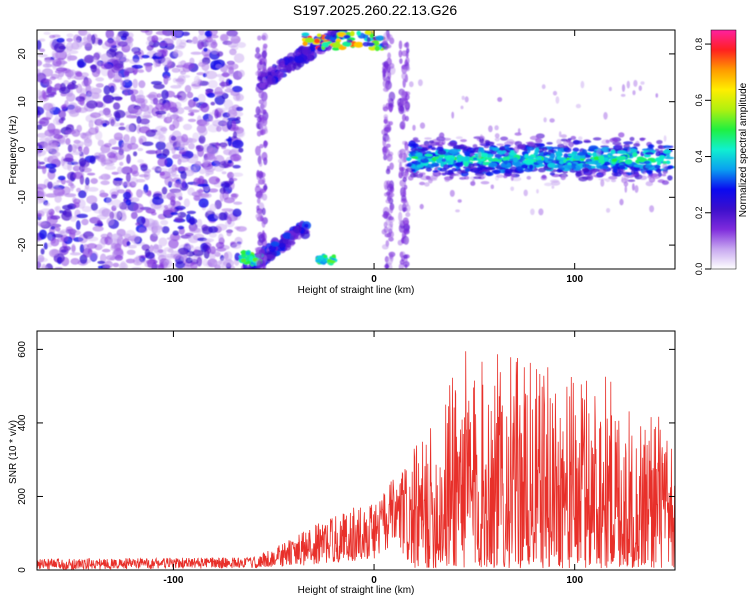  I want to click on chart-title: S197.2025.260.22.13.G26, so click(375, 10).